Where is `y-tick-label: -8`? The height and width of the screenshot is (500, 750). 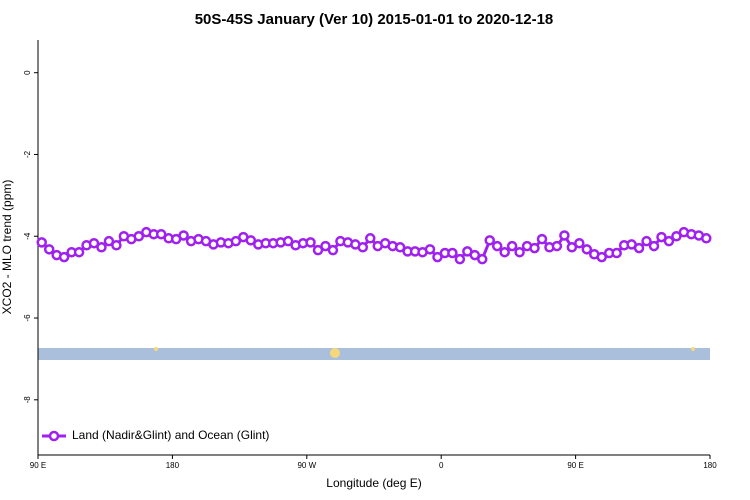
y-tick-label: -8 is located at coordinates (27, 400).